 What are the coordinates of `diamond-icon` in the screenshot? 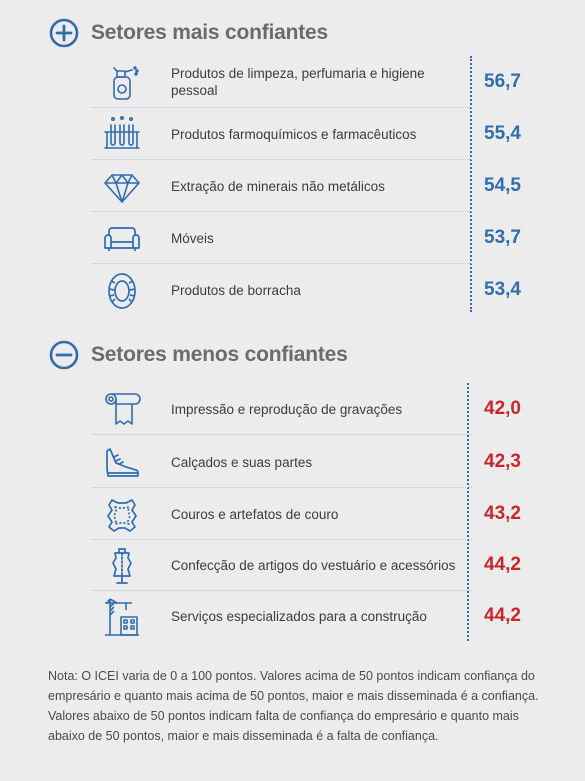 It's located at (122, 187).